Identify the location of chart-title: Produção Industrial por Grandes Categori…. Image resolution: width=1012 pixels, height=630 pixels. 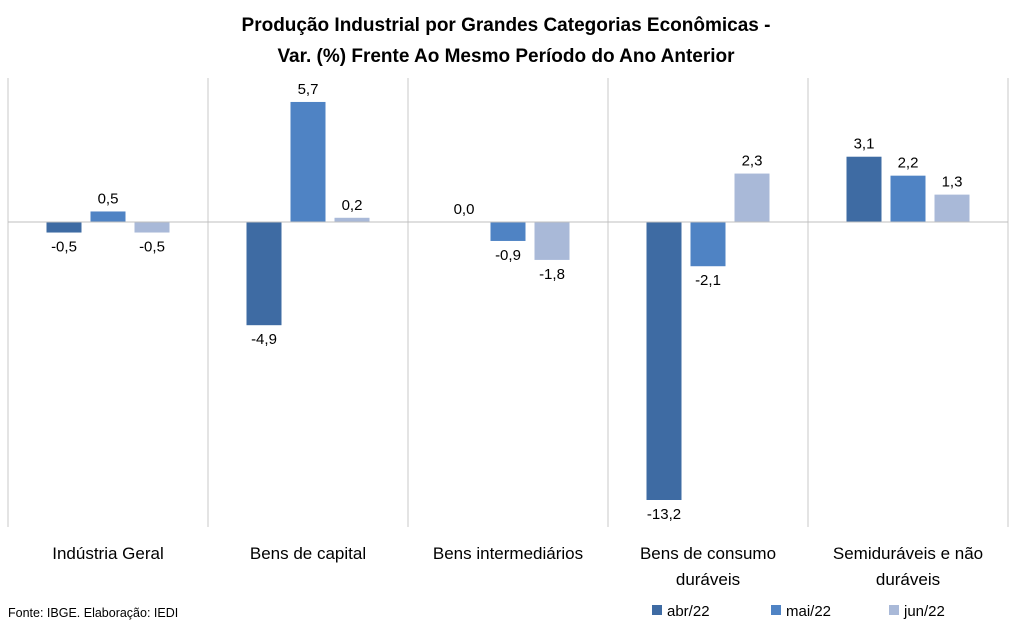
(506, 41).